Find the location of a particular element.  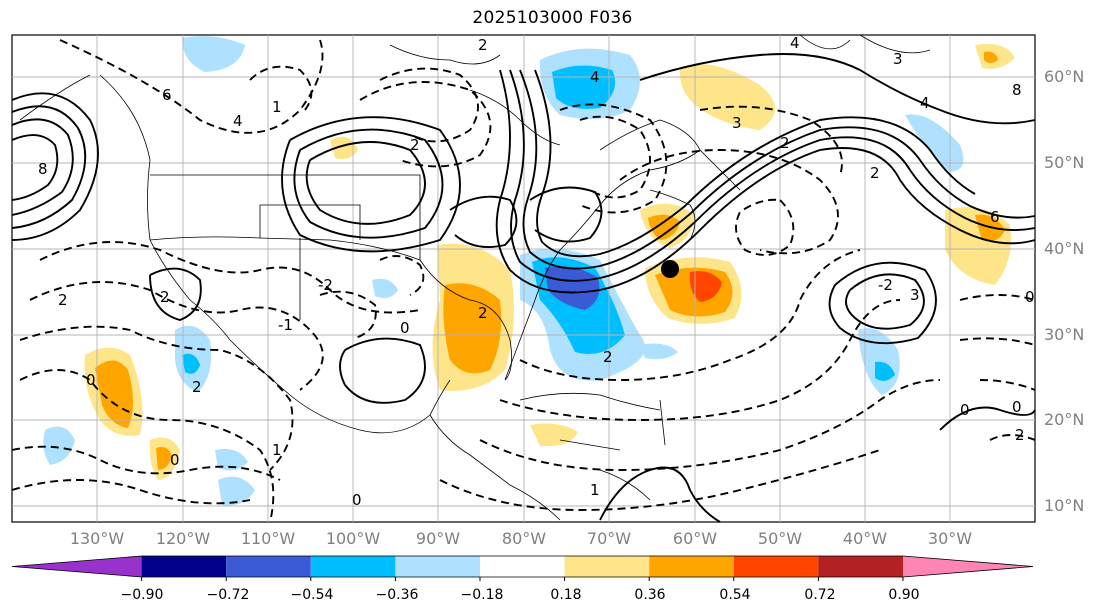

anomaly-blue-nwcanada is located at coordinates (213, 54).